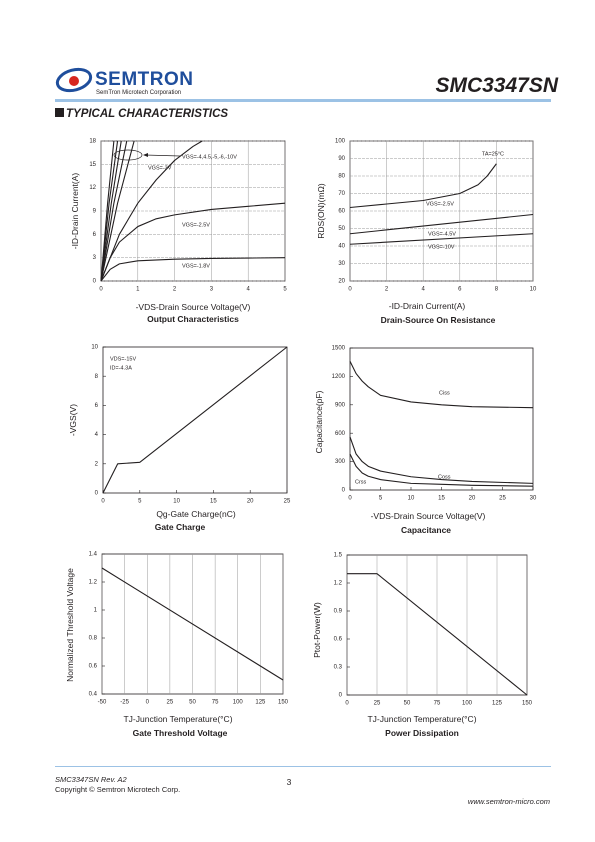  I want to click on chart-title: Drain-Source On Resistance, so click(438, 320).